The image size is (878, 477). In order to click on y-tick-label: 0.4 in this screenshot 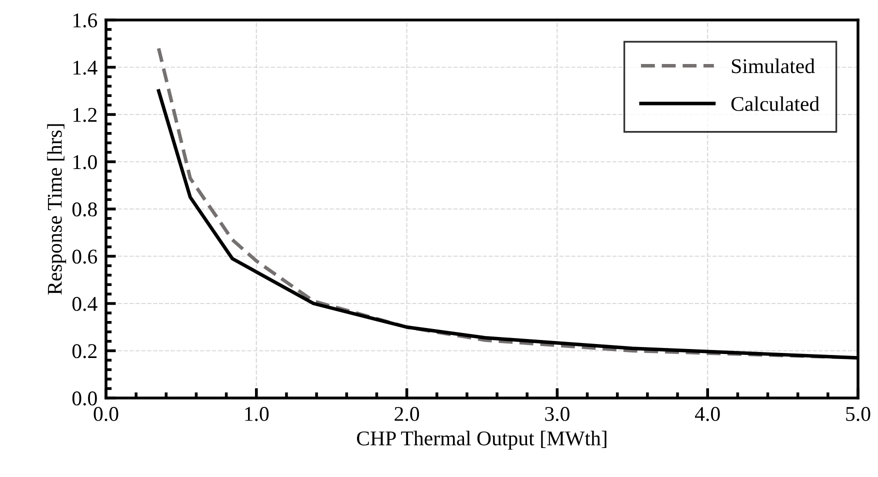, I will do `click(85, 304)`.